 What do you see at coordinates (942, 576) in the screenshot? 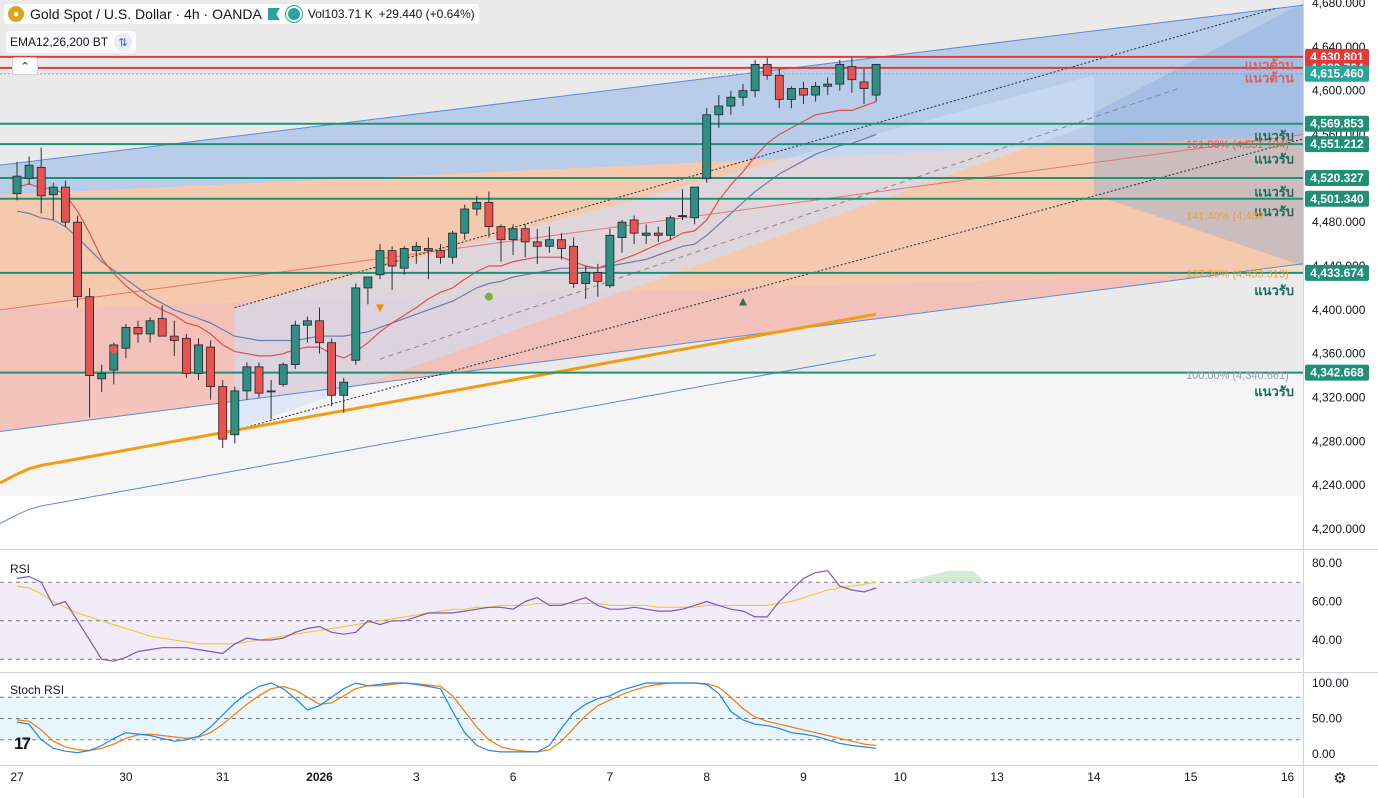
I see `rsi-overbought-fill` at bounding box center [942, 576].